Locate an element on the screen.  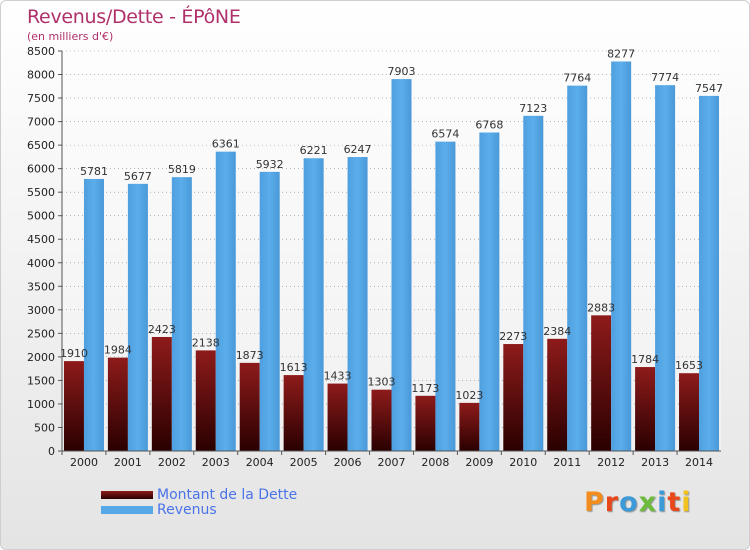
x-tick-label: 2009 is located at coordinates (479, 462).